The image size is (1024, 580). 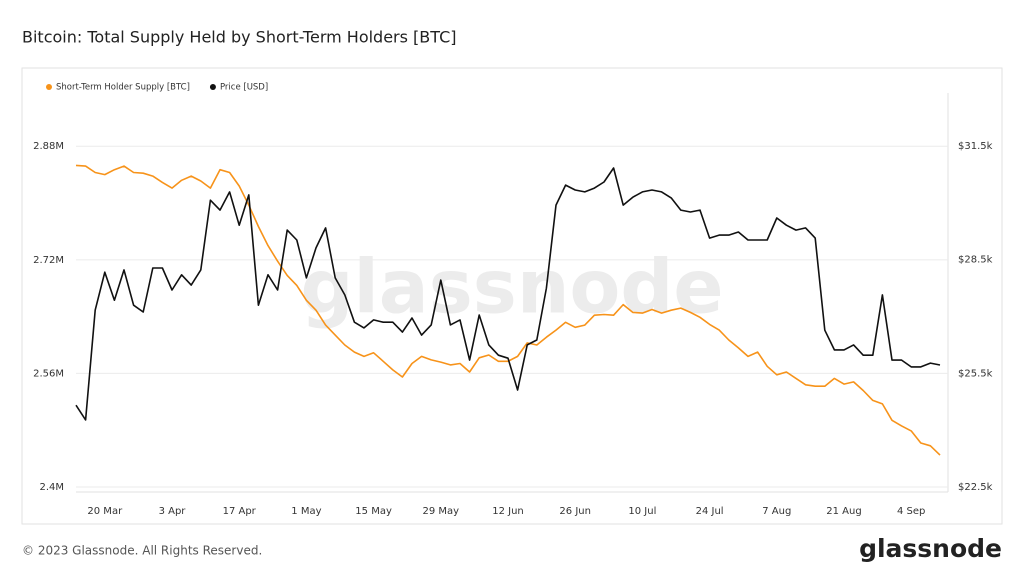 I want to click on x-tick-label: 12 Jun, so click(x=508, y=511).